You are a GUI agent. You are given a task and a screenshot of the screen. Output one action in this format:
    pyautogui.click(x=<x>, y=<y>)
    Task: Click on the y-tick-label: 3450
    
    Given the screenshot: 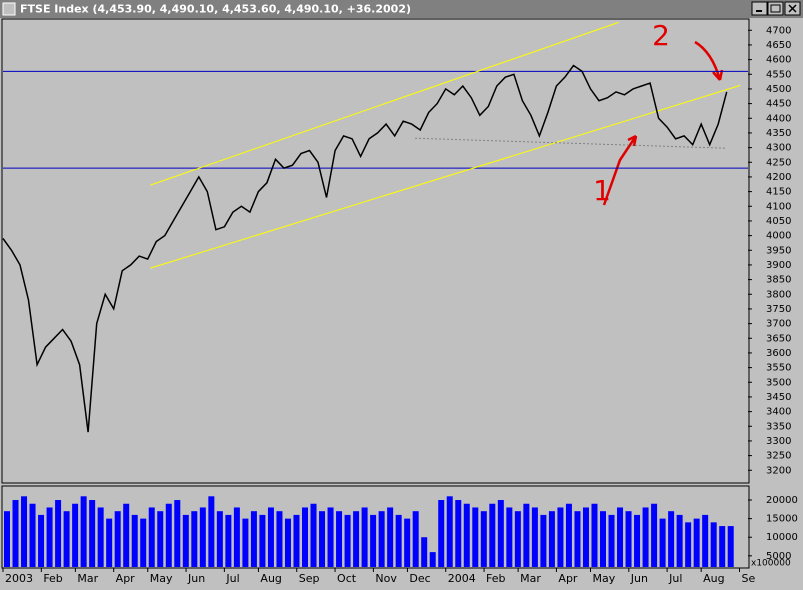 What is the action you would take?
    pyautogui.click(x=778, y=397)
    